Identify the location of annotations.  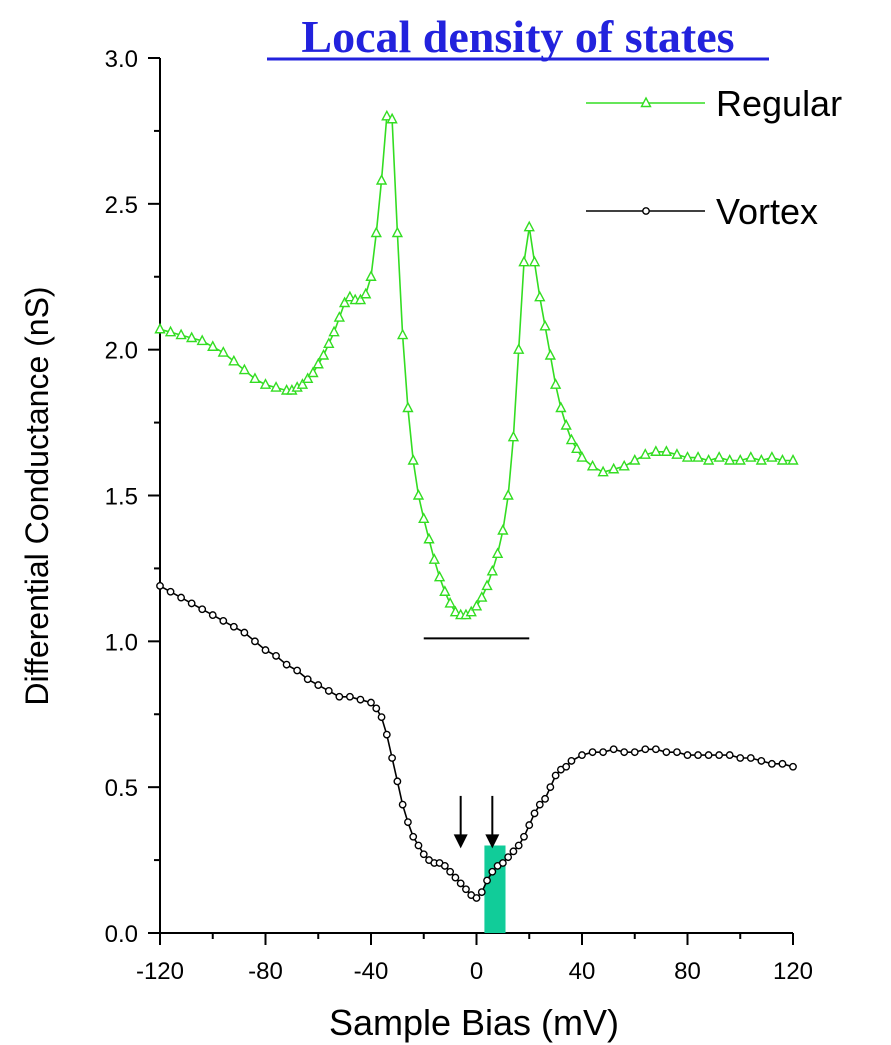
(476, 785).